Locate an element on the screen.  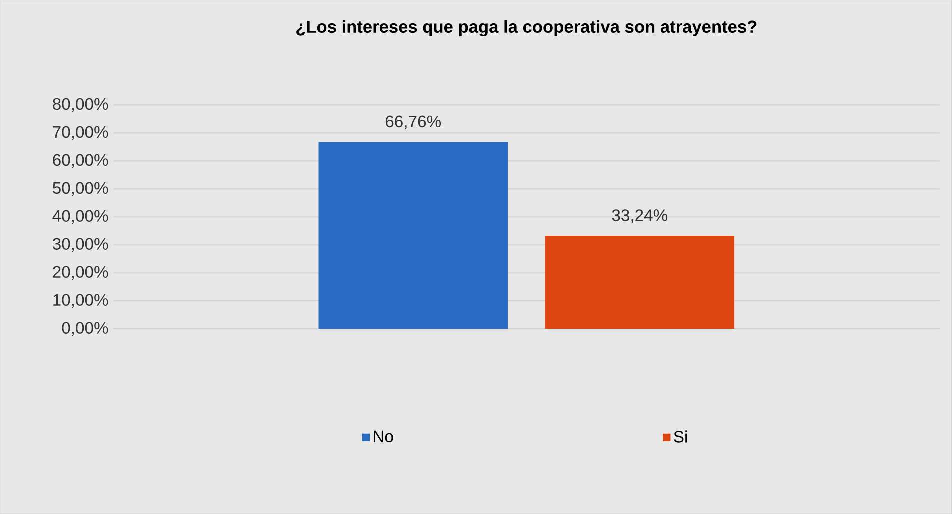
y-tick-label: 20,00% is located at coordinates (80, 273).